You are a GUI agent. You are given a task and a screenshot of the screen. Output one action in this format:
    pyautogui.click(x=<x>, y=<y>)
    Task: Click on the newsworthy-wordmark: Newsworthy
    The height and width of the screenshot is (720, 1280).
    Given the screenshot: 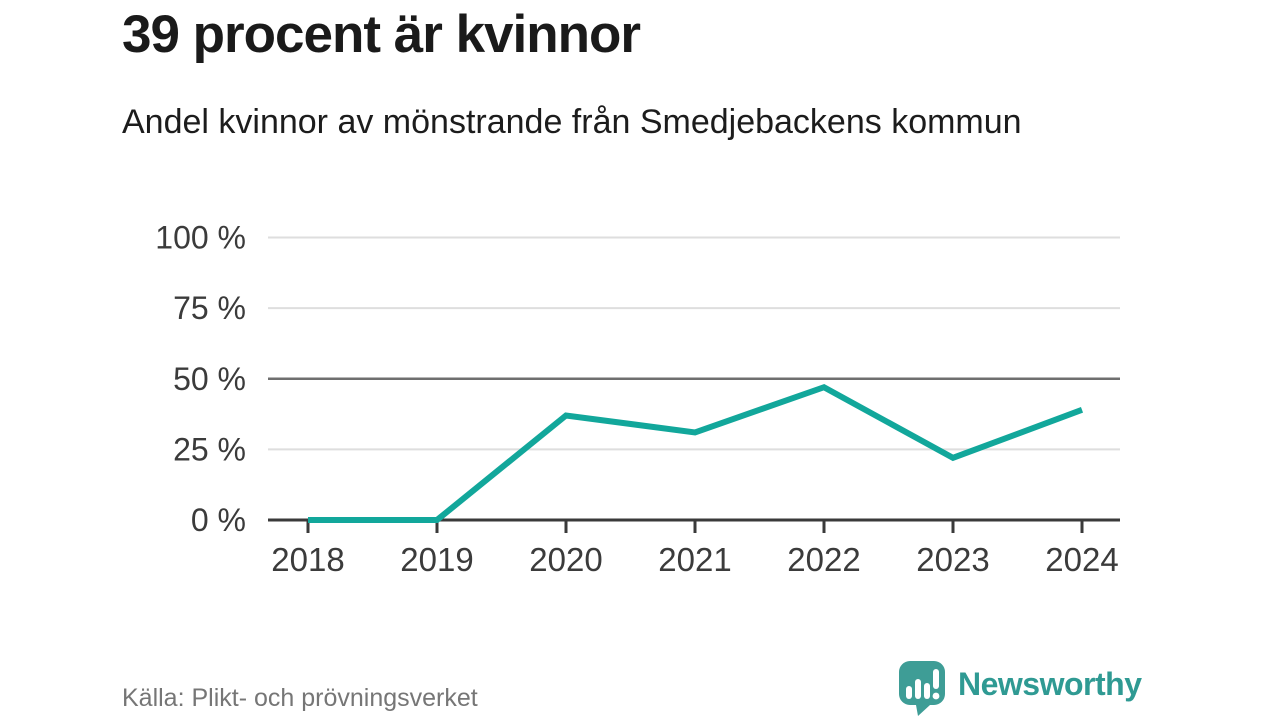 What is the action you would take?
    pyautogui.click(x=1050, y=684)
    